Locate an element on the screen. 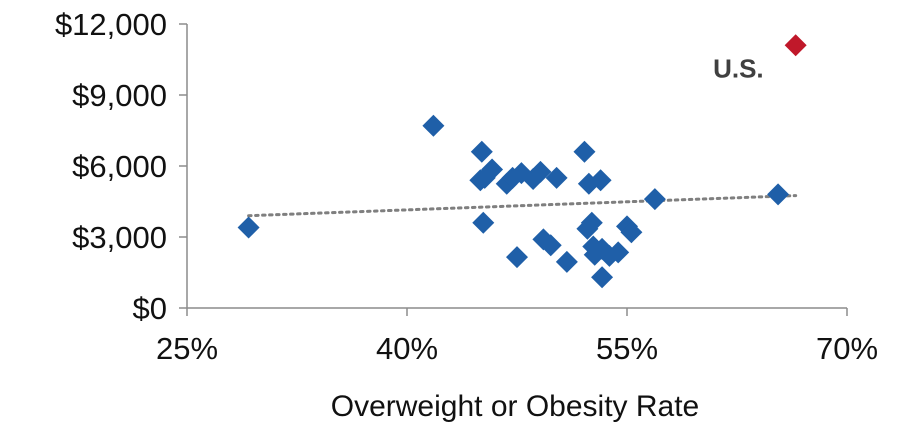  y-tick-label: $6,000 is located at coordinates (119, 166).